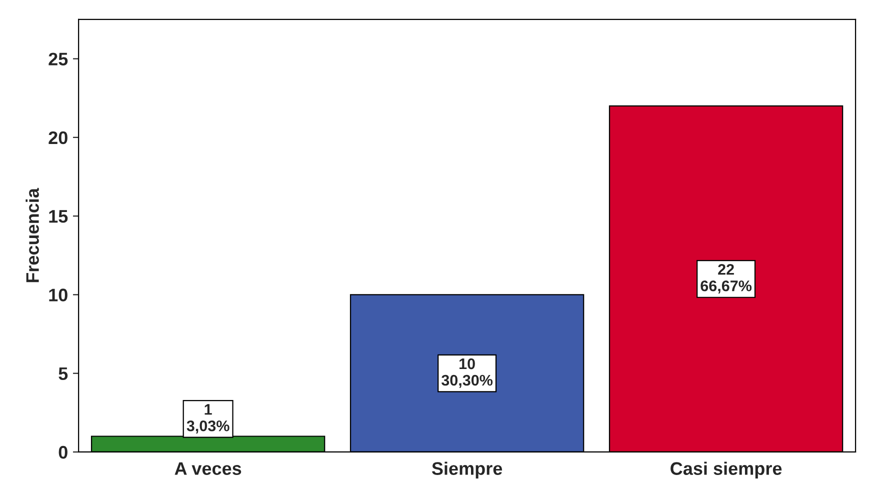  Describe the element at coordinates (63, 452) in the screenshot. I see `y-tick-label: 0` at that location.